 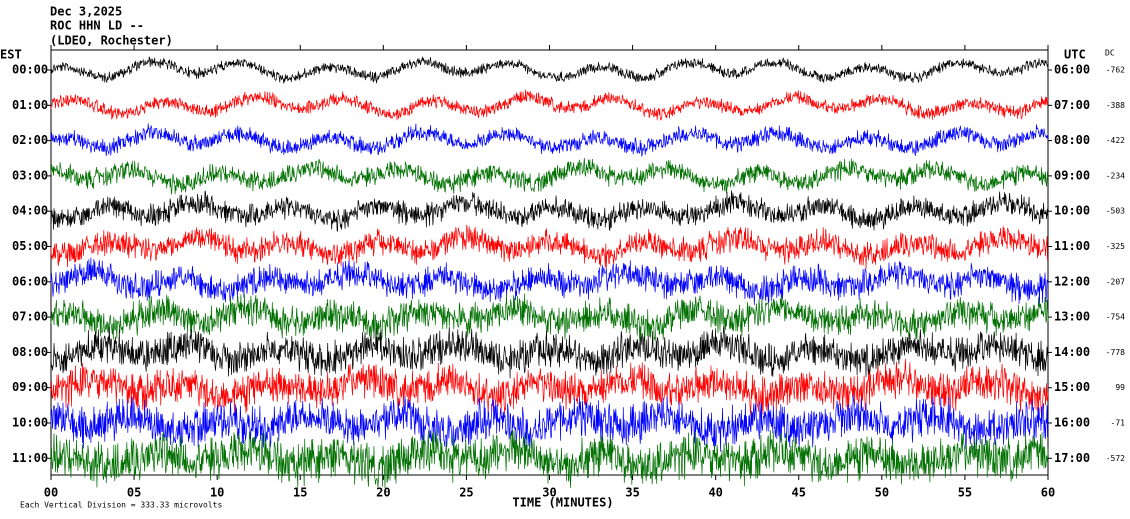 What do you see at coordinates (1115, 352) in the screenshot?
I see `dc-label: -778` at bounding box center [1115, 352].